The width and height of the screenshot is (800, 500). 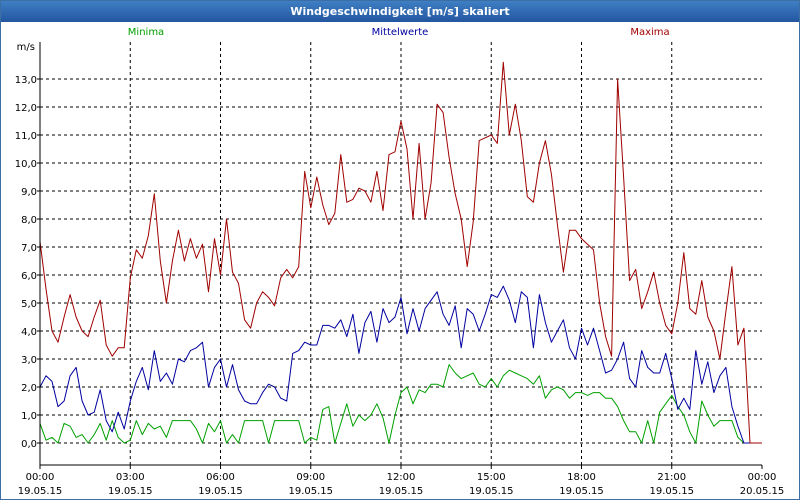 I want to click on y-tick-label: 7,0, so click(x=29, y=248).